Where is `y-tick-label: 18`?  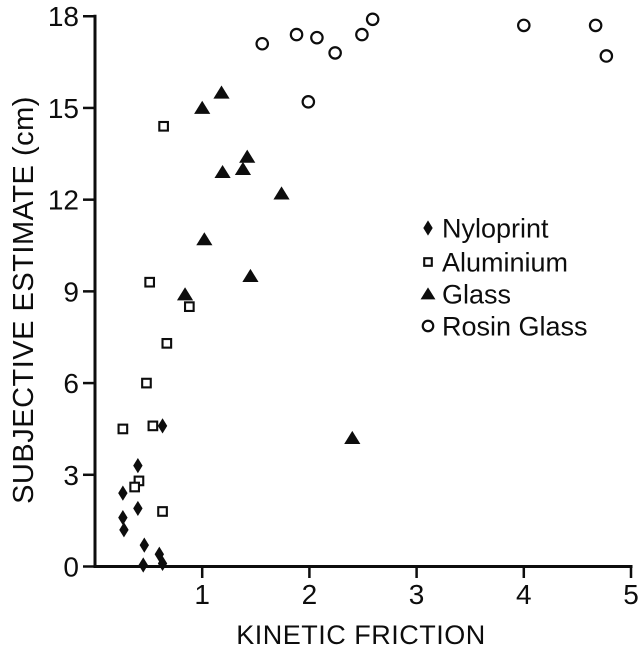 y-tick-label: 18 is located at coordinates (63, 16).